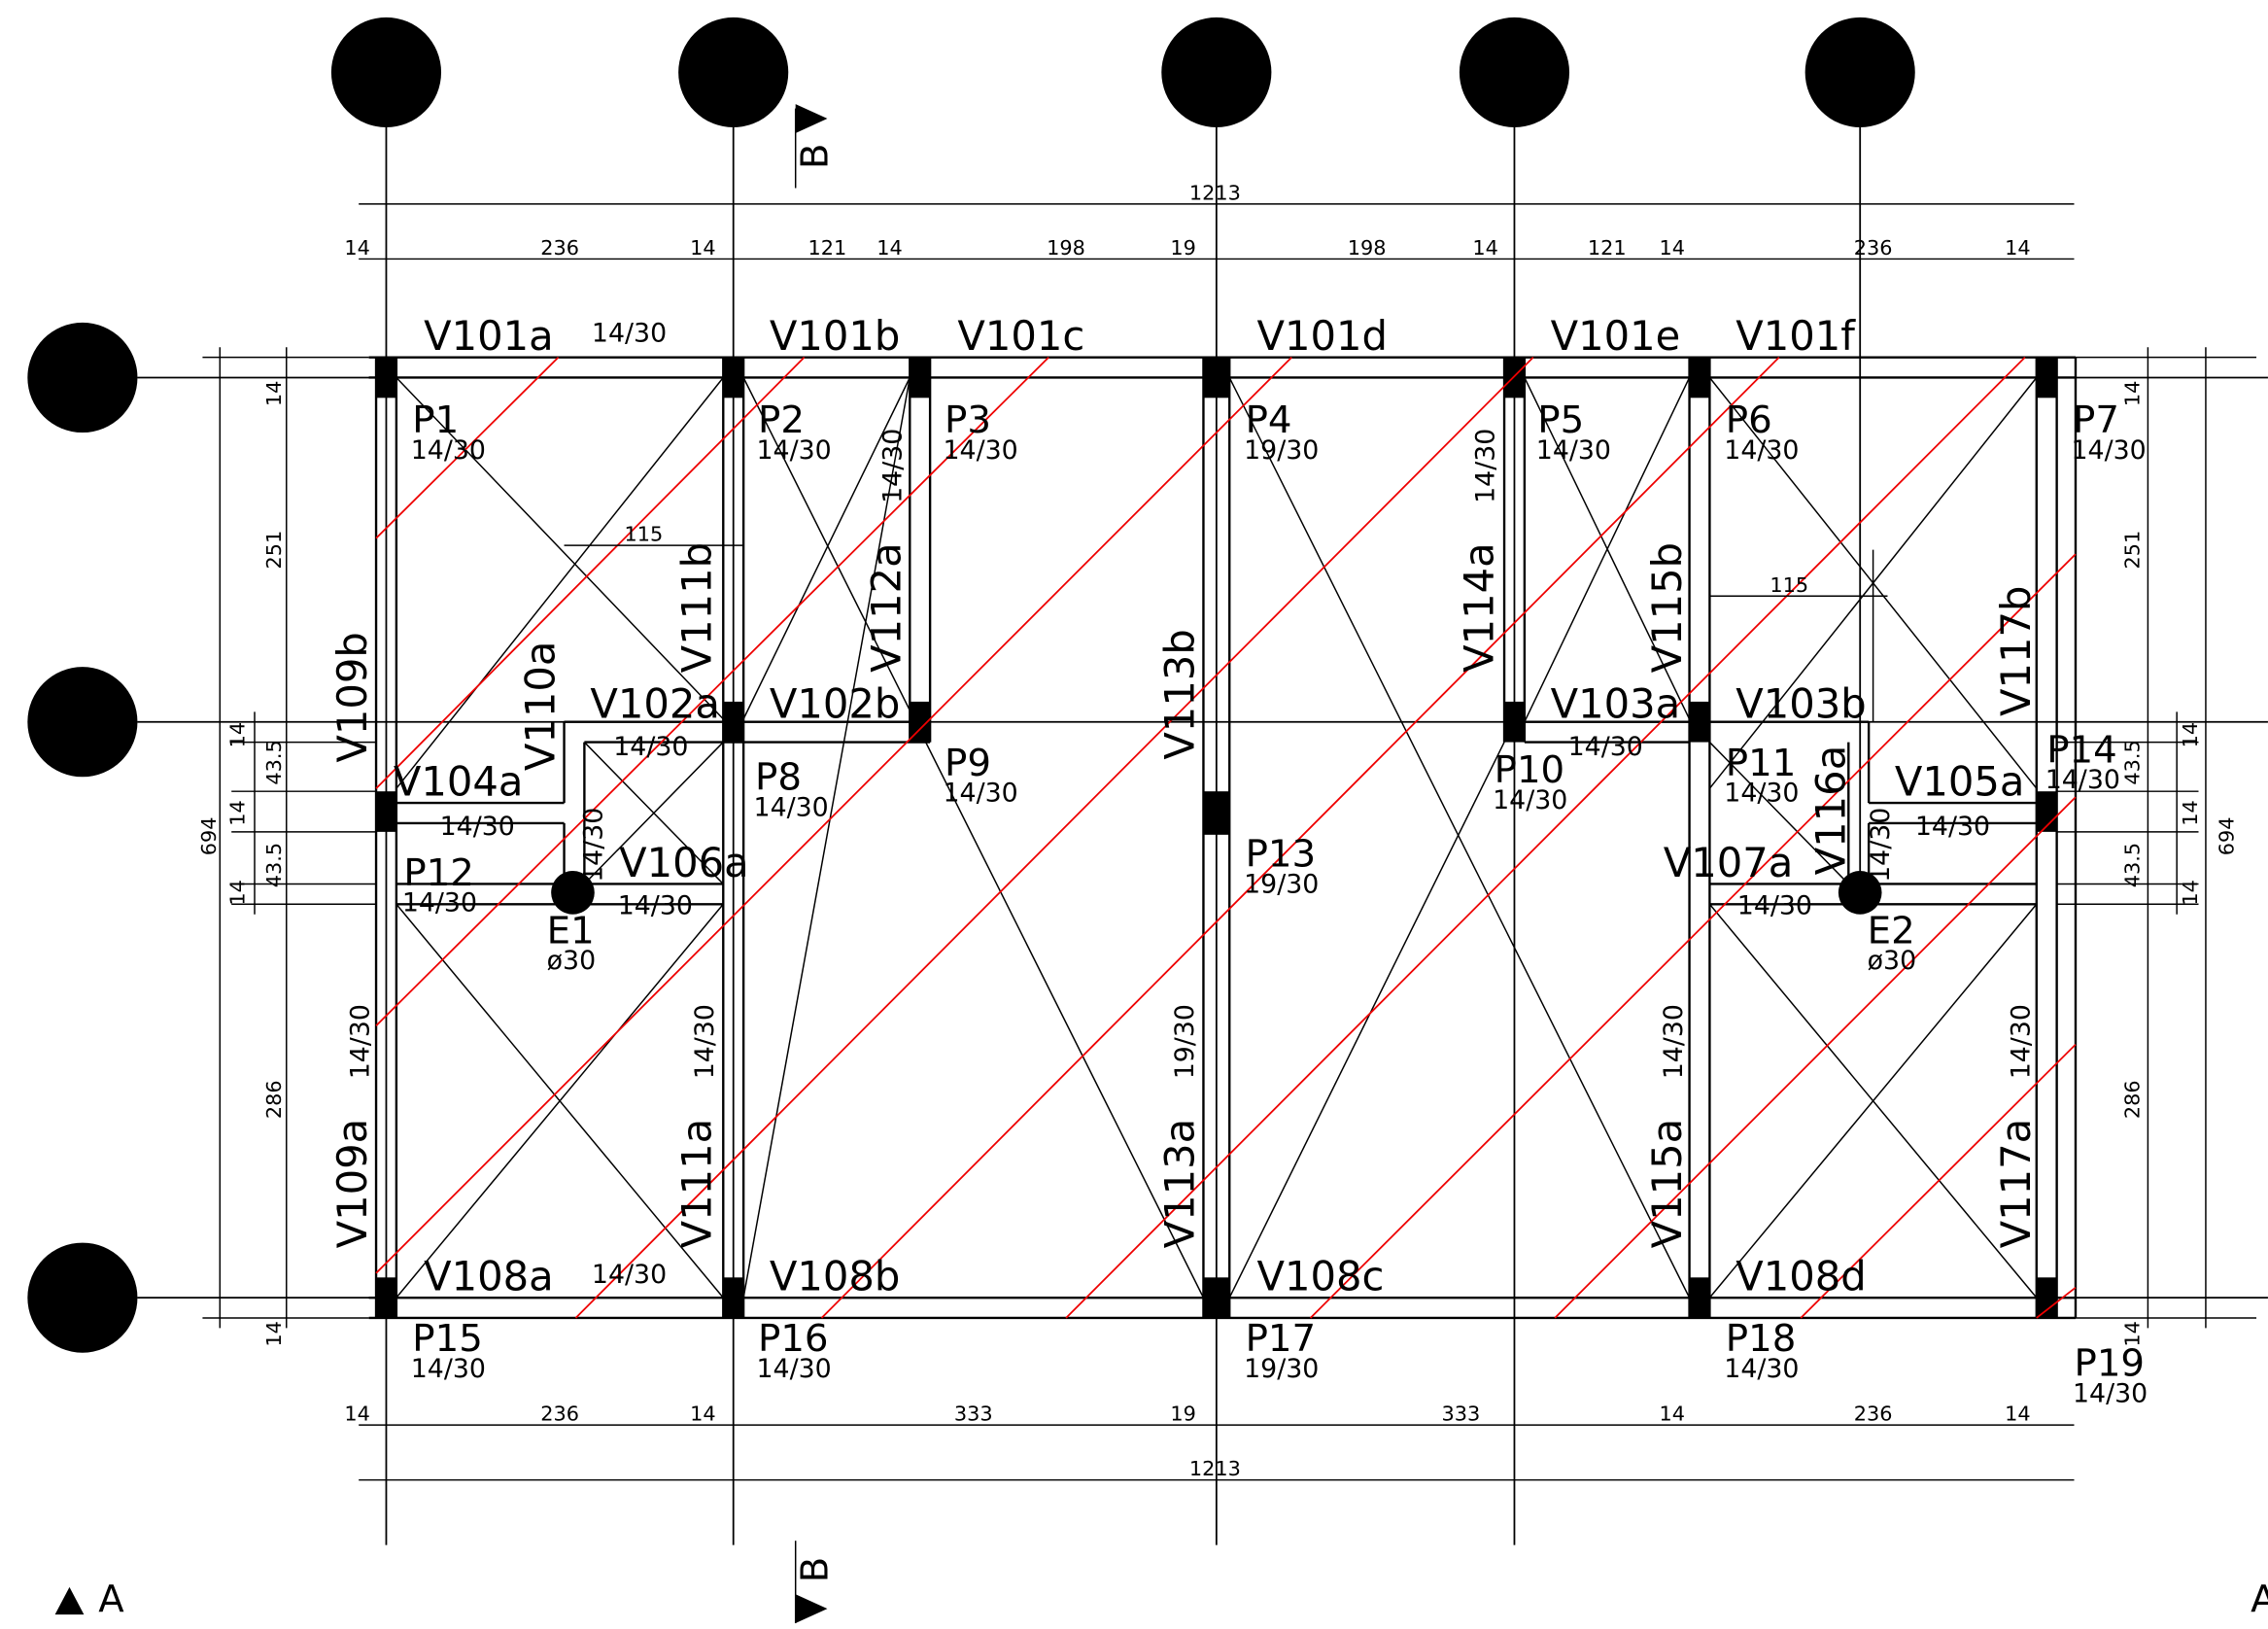 Image resolution: width=2268 pixels, height=1629 pixels. I want to click on beam-section: 19/30, so click(1185, 1041).